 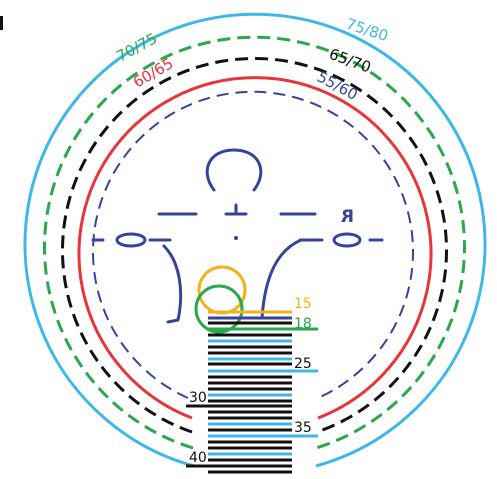 I want to click on reversed-r-glyph: R, so click(x=347, y=217).